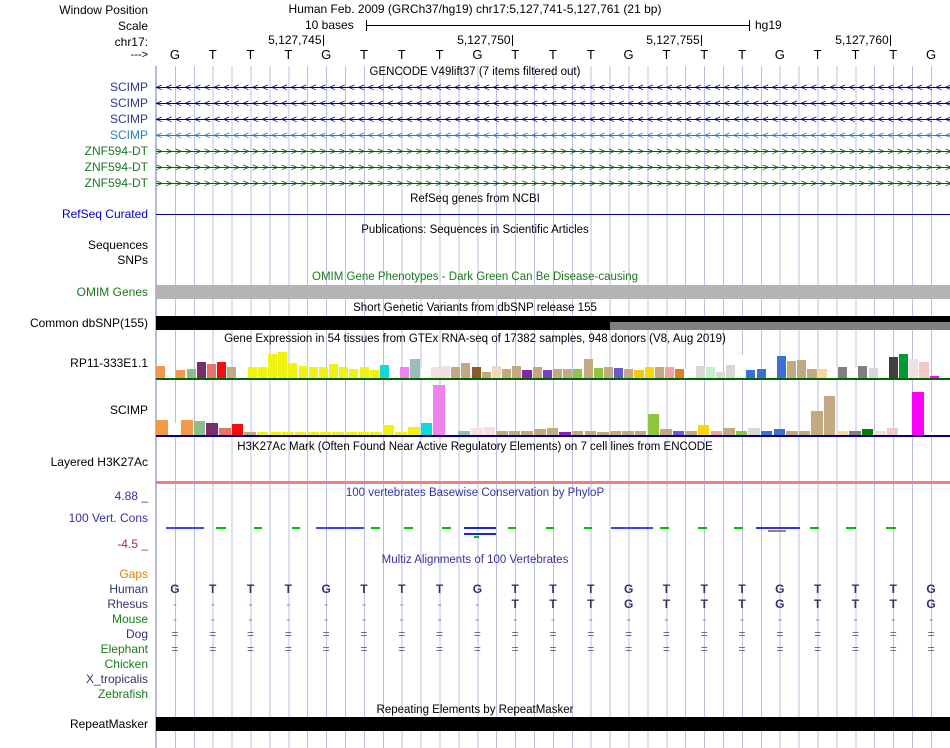  I want to click on omim-label: OMIM Genes, so click(112, 292).